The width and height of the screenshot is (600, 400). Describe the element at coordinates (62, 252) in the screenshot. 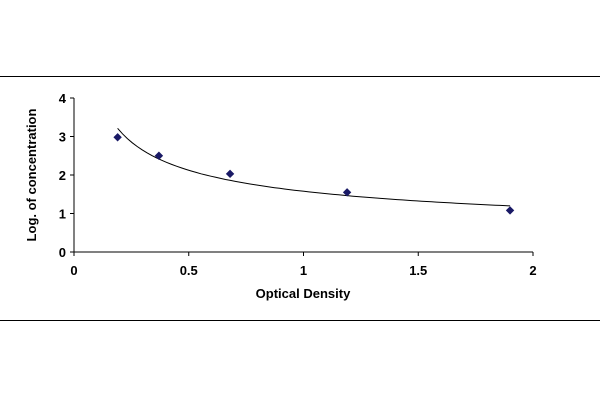

I see `y-tick-label: 0` at that location.